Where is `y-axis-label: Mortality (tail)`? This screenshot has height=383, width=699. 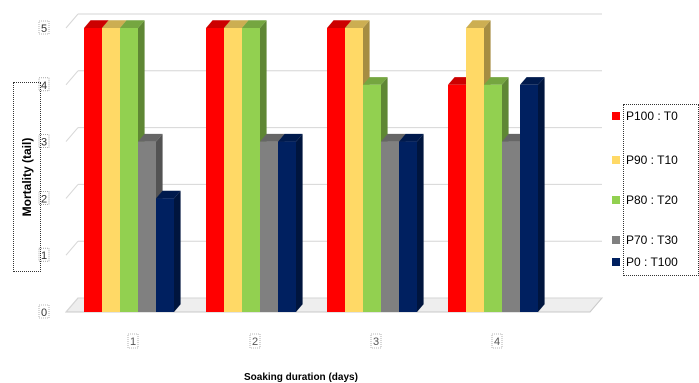 y-axis-label: Mortality (tail) is located at coordinates (27, 177).